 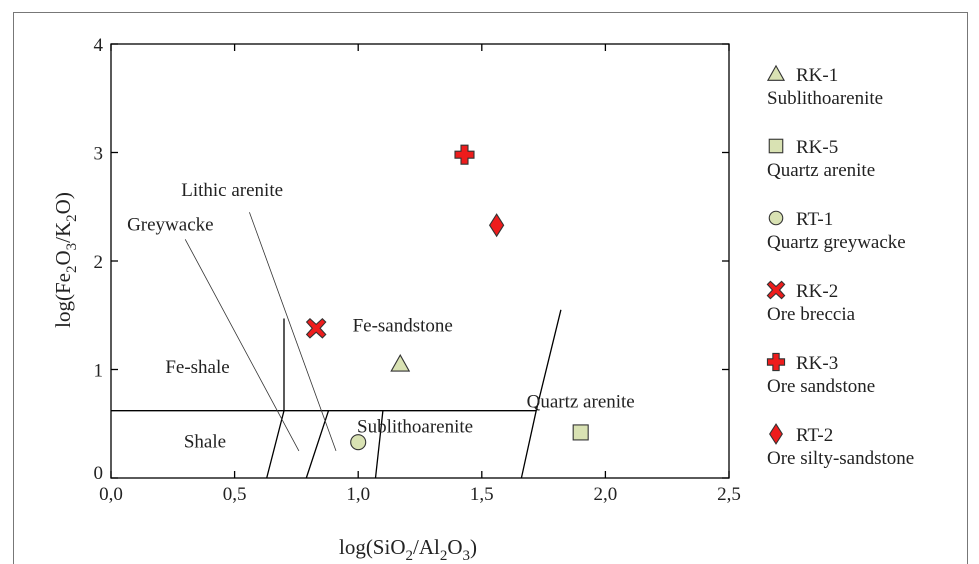 What do you see at coordinates (358, 494) in the screenshot?
I see `x-tick-label: 1,0` at bounding box center [358, 494].